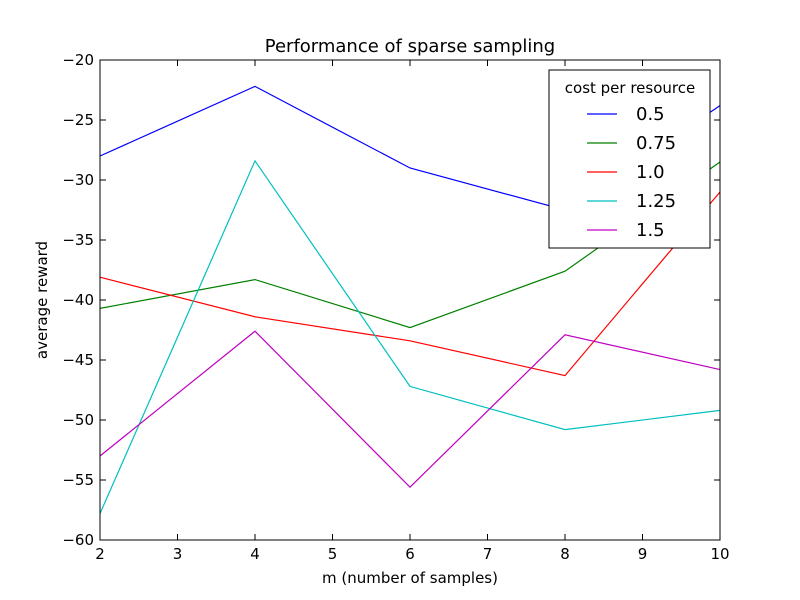 The height and width of the screenshot is (600, 800). What do you see at coordinates (650, 230) in the screenshot?
I see `legend-label-4: 1.5` at bounding box center [650, 230].